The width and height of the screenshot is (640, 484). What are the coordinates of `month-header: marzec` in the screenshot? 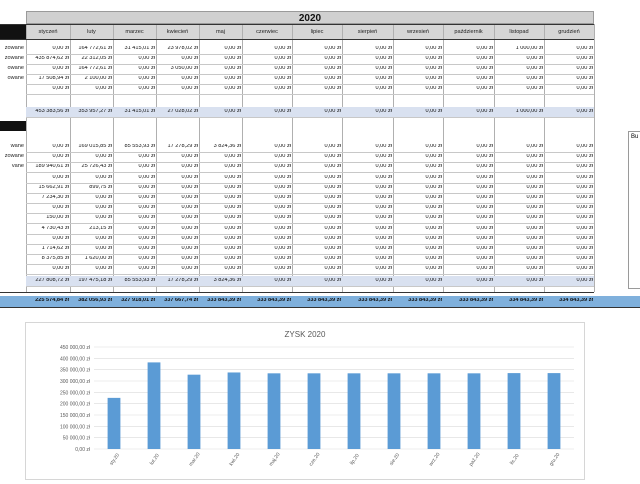 It's located at (134, 32).